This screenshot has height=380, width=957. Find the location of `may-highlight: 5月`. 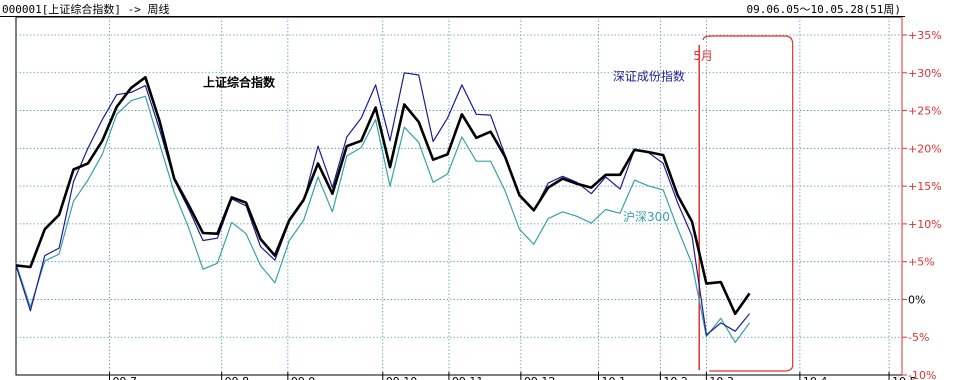

may-highlight: 5月 is located at coordinates (743, 203).